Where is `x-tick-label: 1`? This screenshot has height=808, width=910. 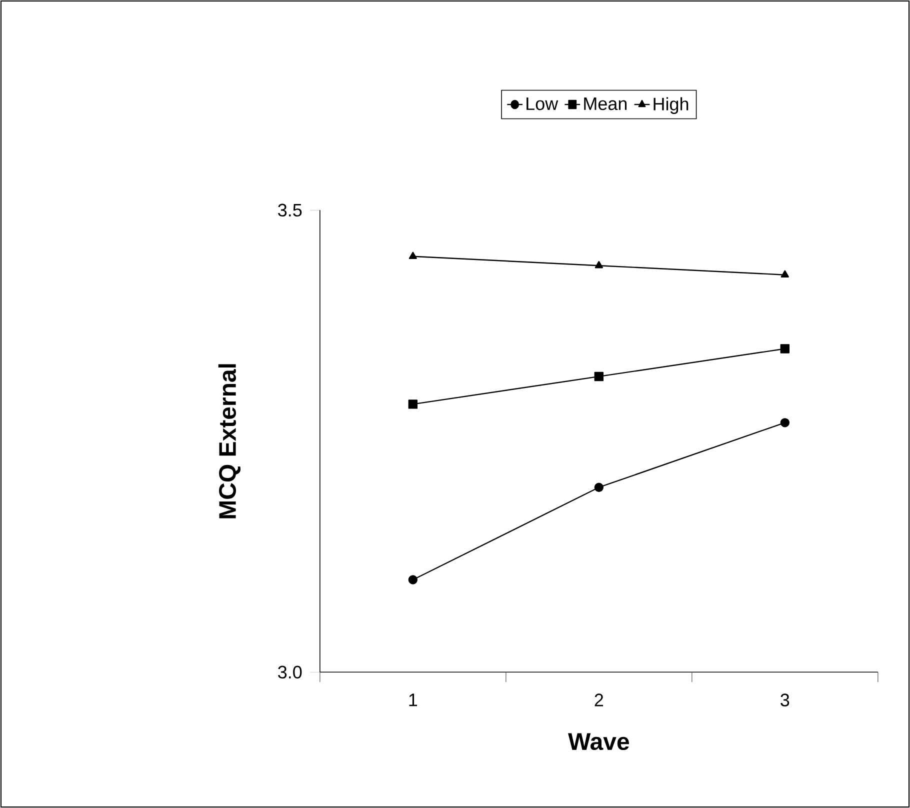 x-tick-label: 1 is located at coordinates (413, 700).